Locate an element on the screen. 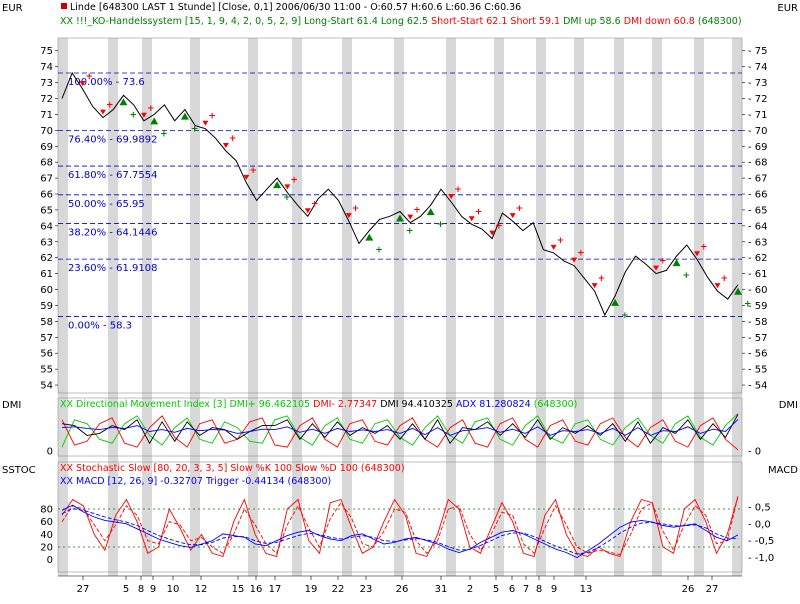  x-tick-label: 2 is located at coordinates (470, 589).